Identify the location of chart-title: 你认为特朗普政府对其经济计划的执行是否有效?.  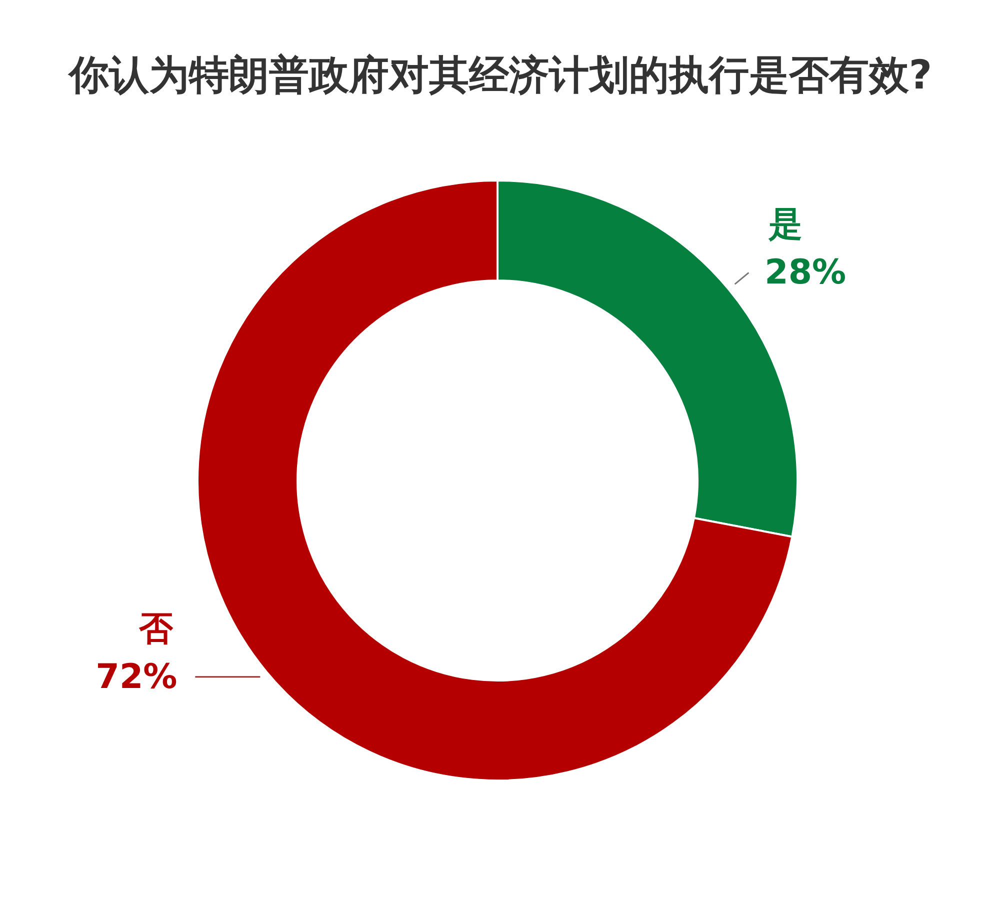
(499, 75).